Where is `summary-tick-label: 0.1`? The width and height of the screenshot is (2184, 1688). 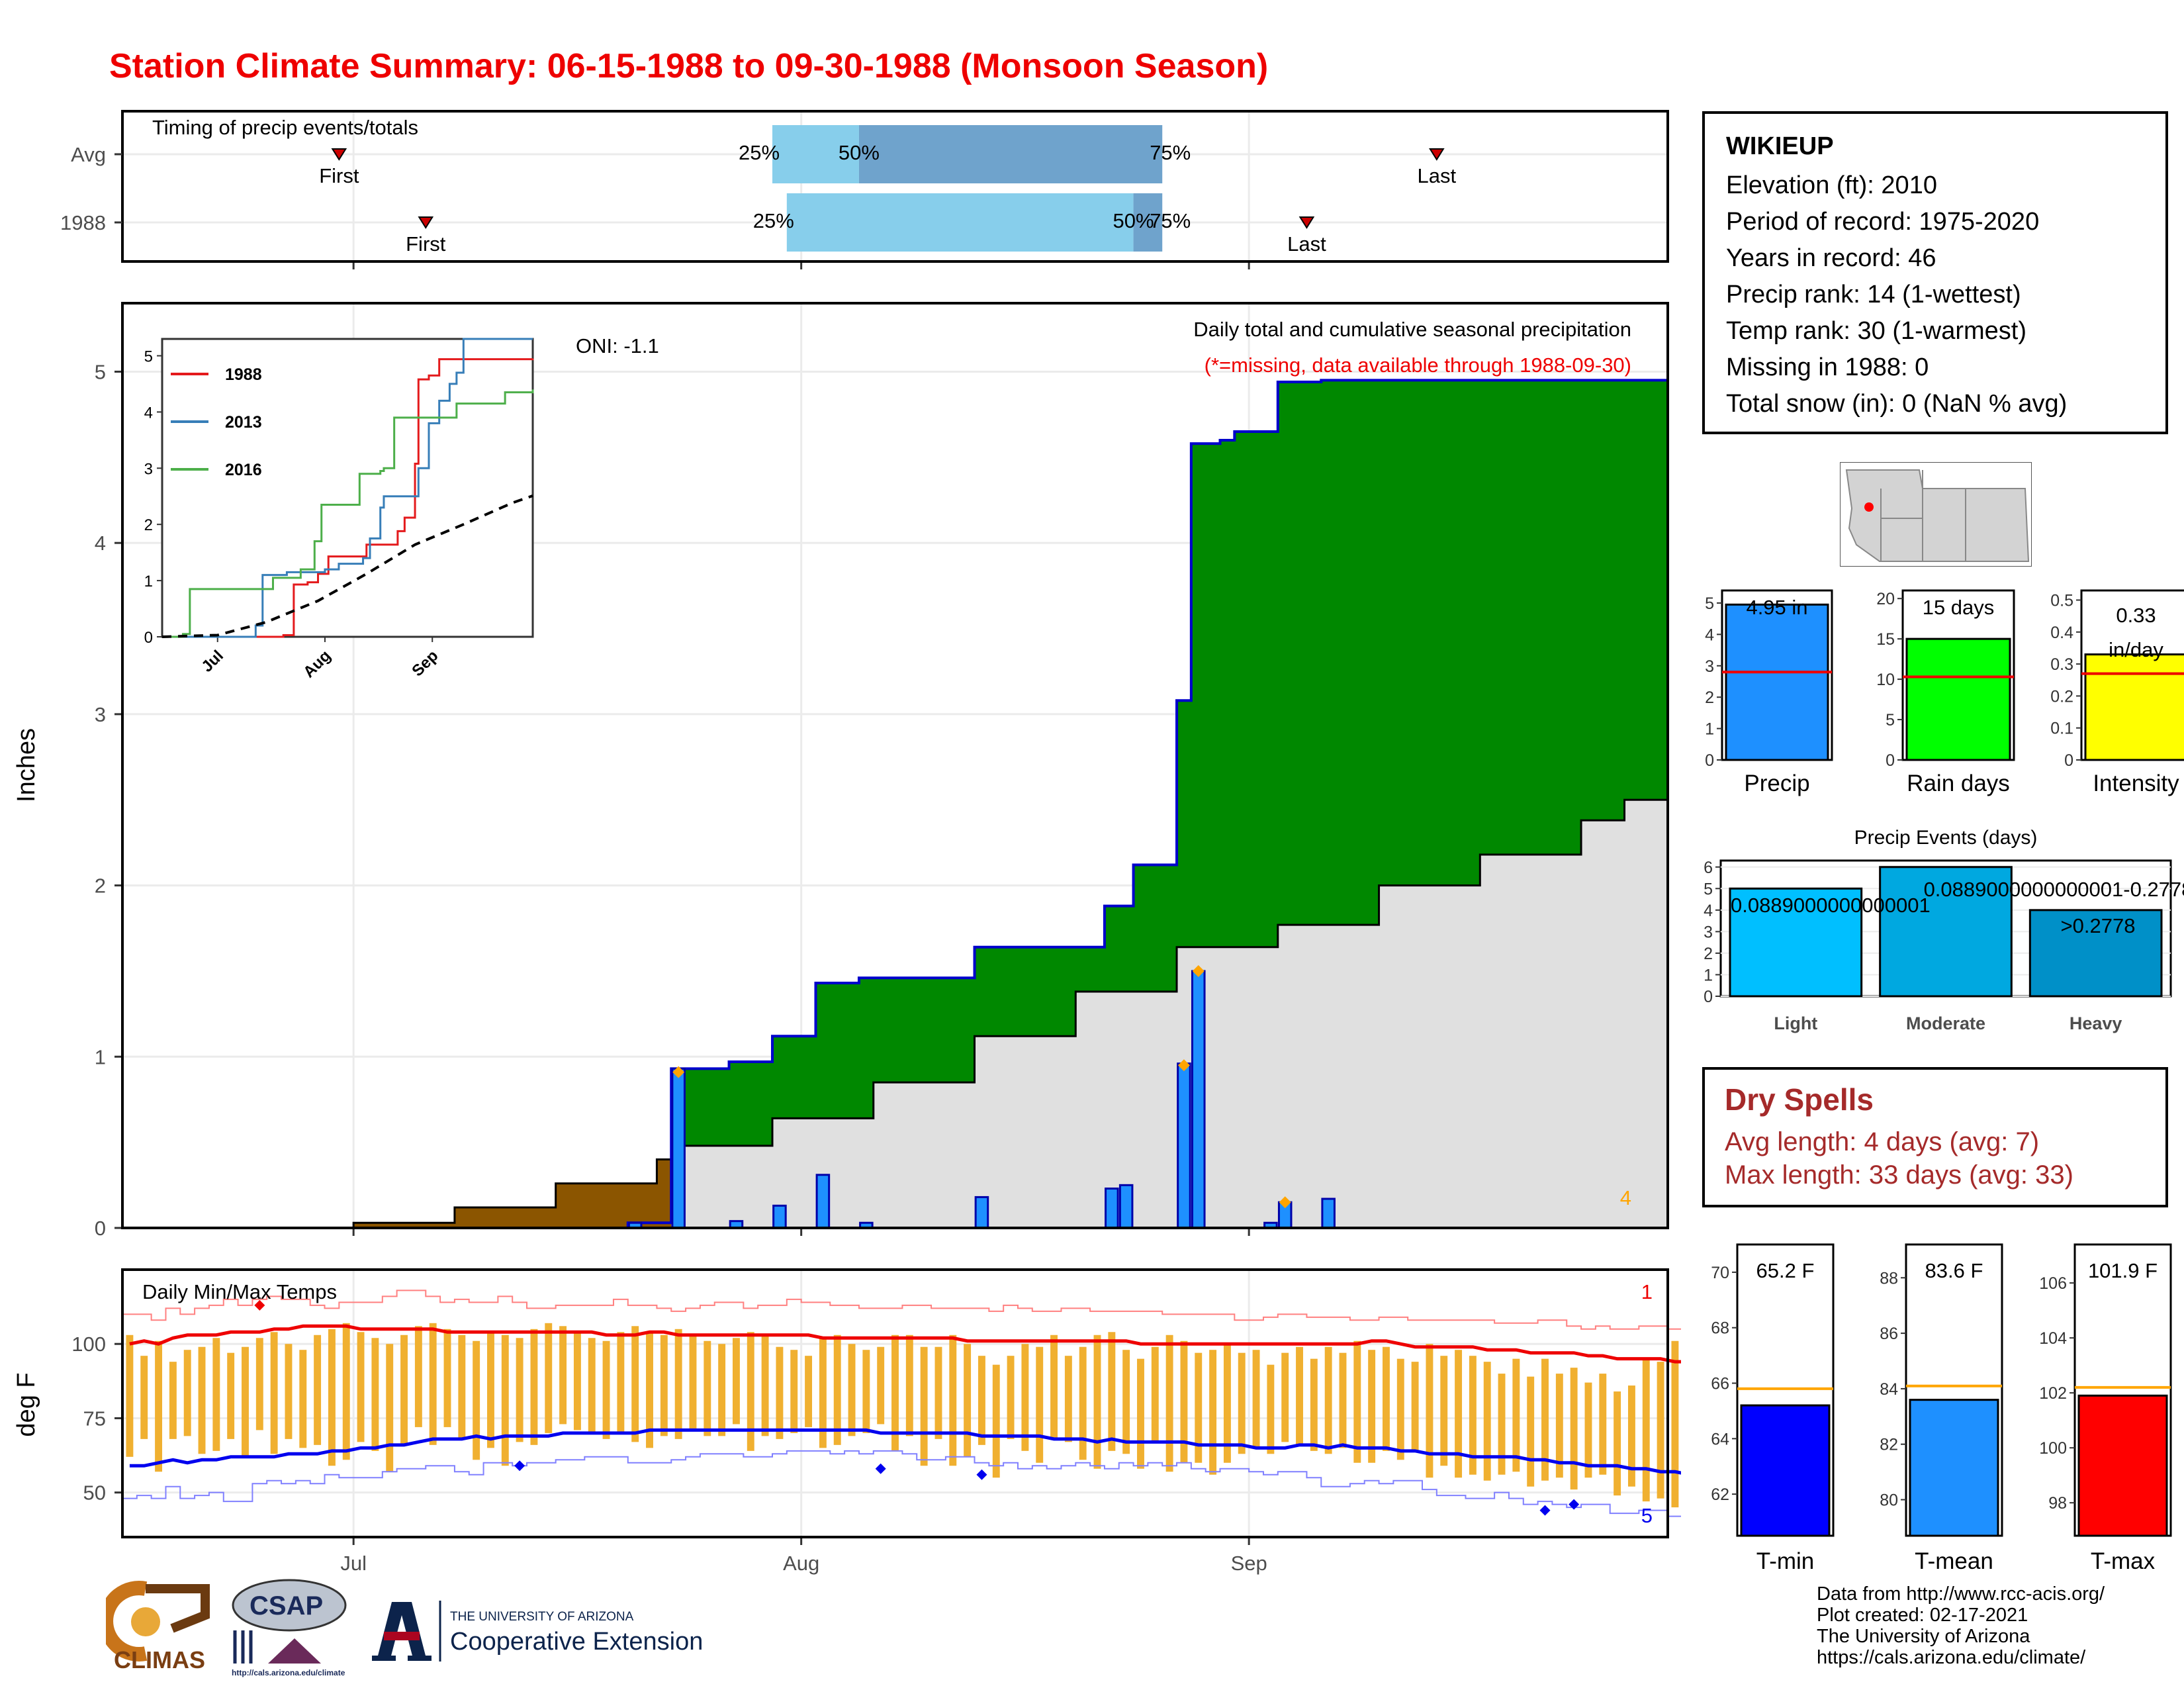
summary-tick-label: 0.1 is located at coordinates (2061, 729).